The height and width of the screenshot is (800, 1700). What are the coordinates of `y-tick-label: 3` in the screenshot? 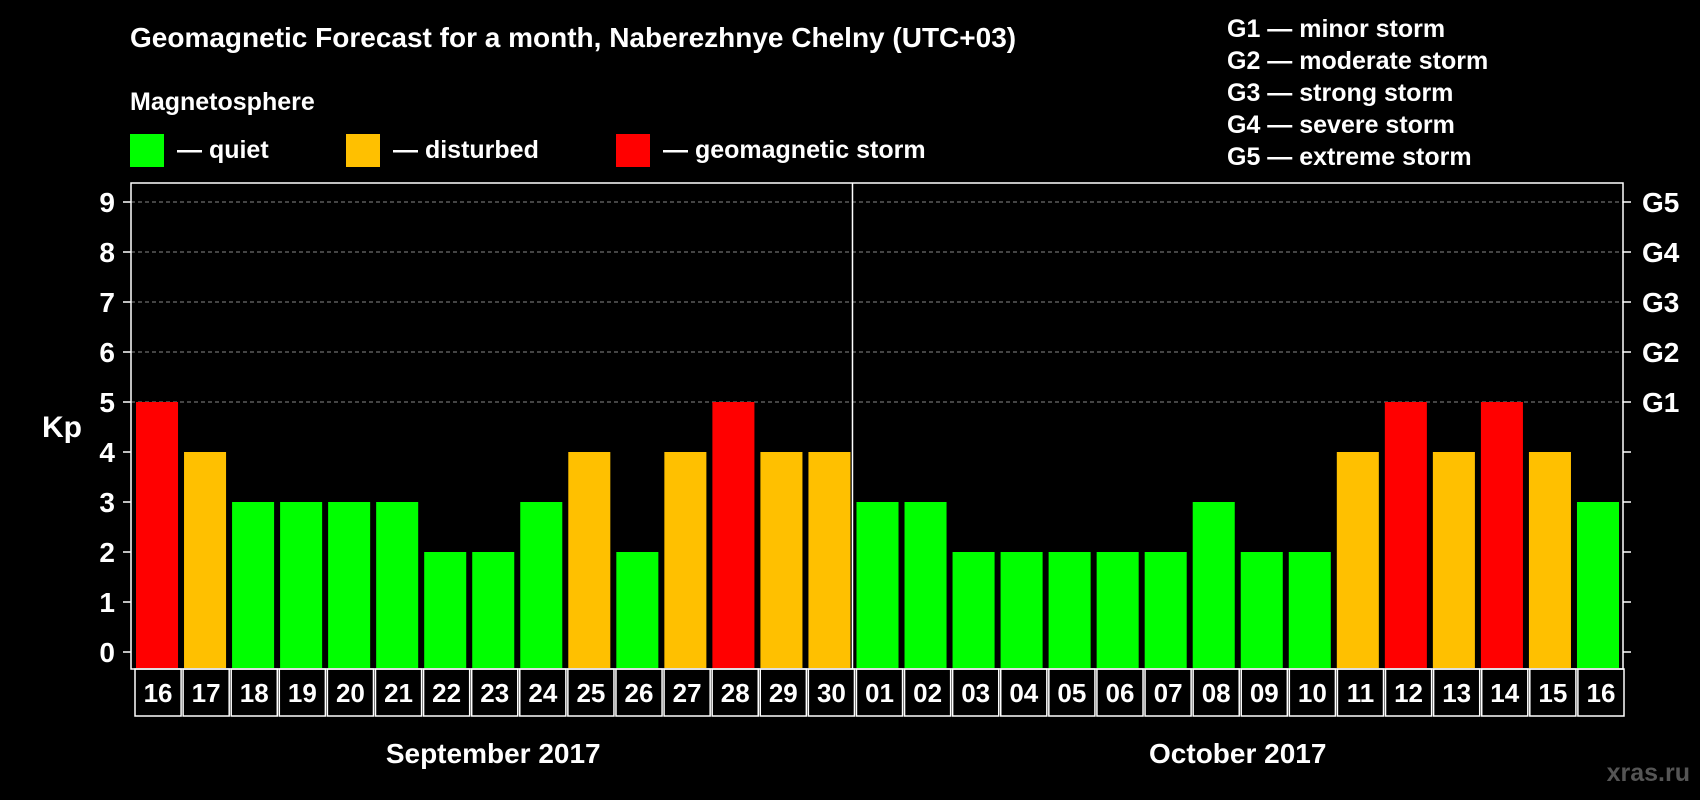 It's located at (107, 502).